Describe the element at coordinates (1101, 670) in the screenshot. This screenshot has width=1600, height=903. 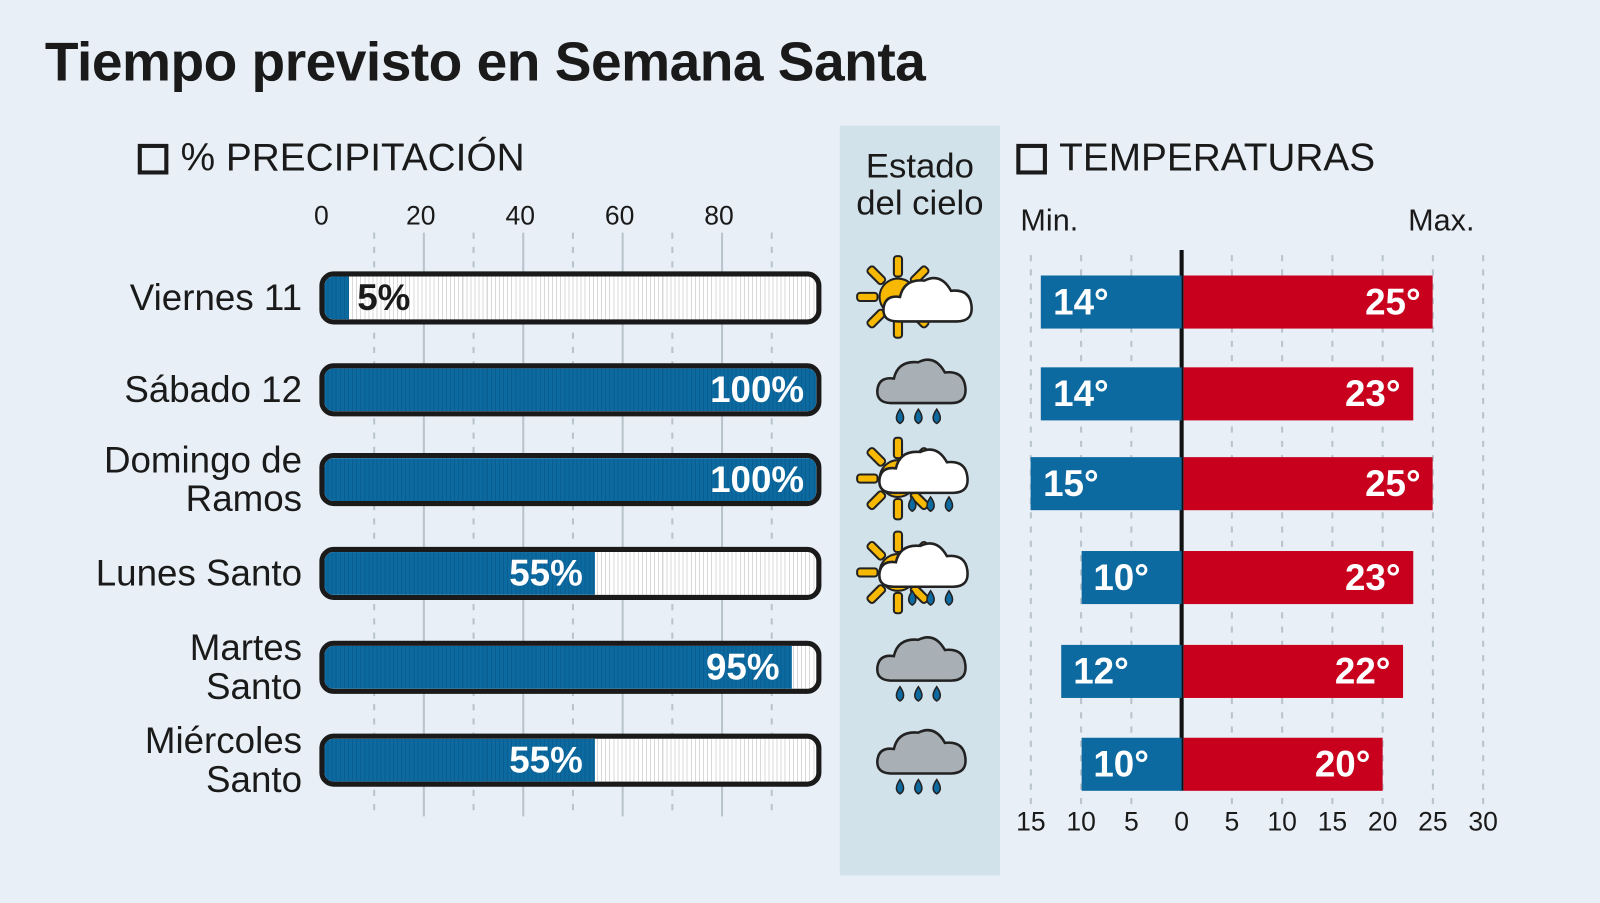
I see `min-temp-label: 12°` at that location.